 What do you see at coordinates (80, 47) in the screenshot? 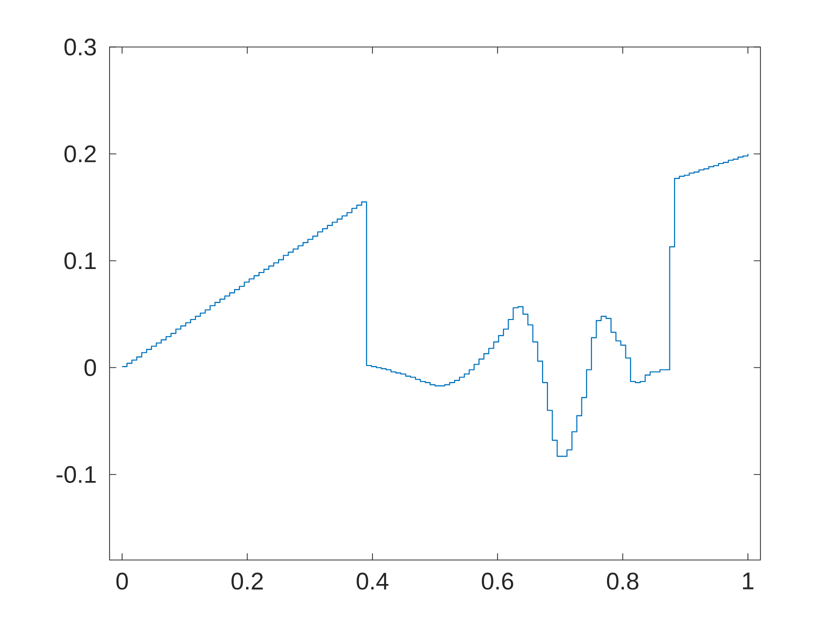
I see `y-tick-label: 0.3` at bounding box center [80, 47].